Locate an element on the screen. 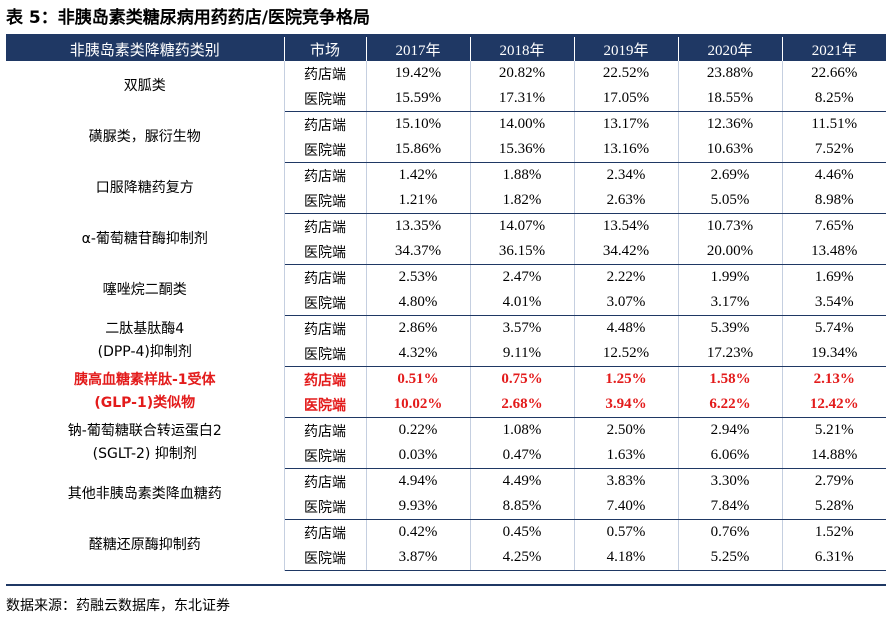  value-cell: 4.94% is located at coordinates (418, 481).